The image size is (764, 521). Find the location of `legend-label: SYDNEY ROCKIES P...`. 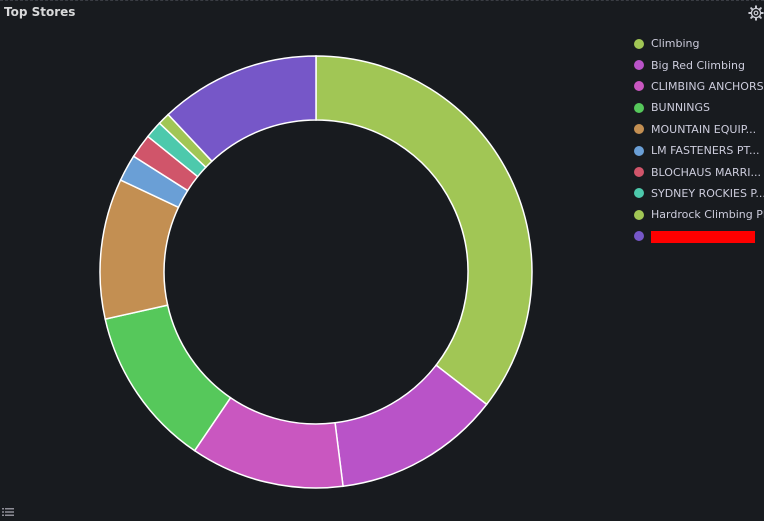

legend-label: SYDNEY ROCKIES P... is located at coordinates (707, 193).